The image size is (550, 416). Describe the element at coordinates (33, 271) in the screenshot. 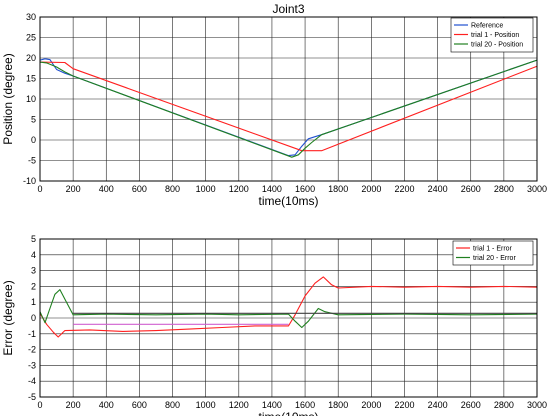

I see `y-tick-label: 3` at that location.